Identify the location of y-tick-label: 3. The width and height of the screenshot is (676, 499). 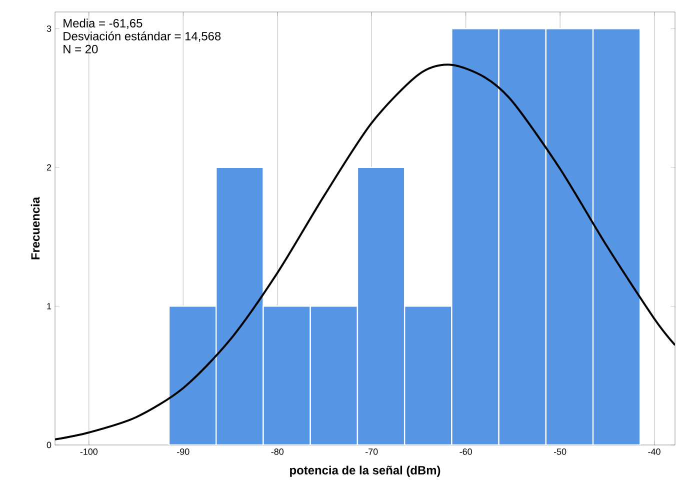
(49, 28).